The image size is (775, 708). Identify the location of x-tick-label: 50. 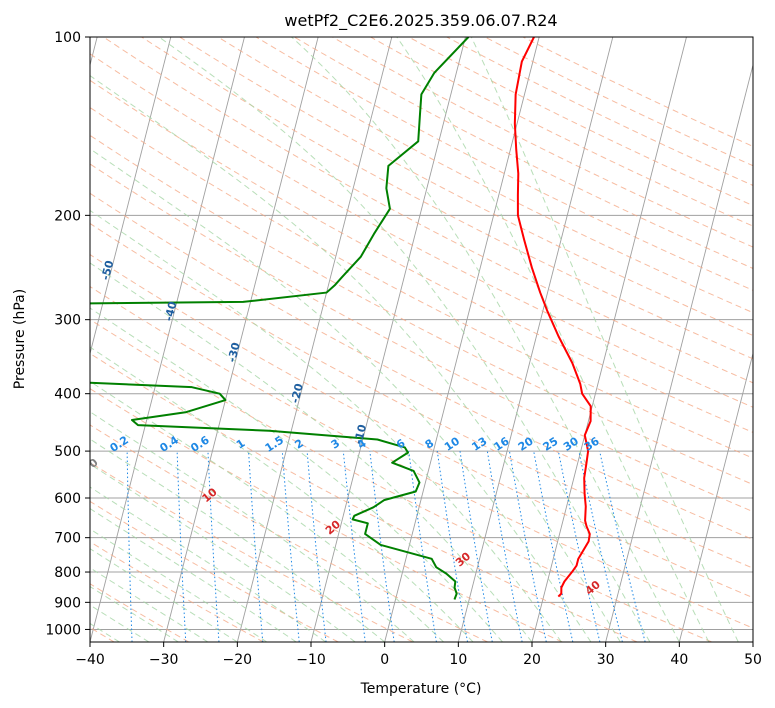
(753, 660).